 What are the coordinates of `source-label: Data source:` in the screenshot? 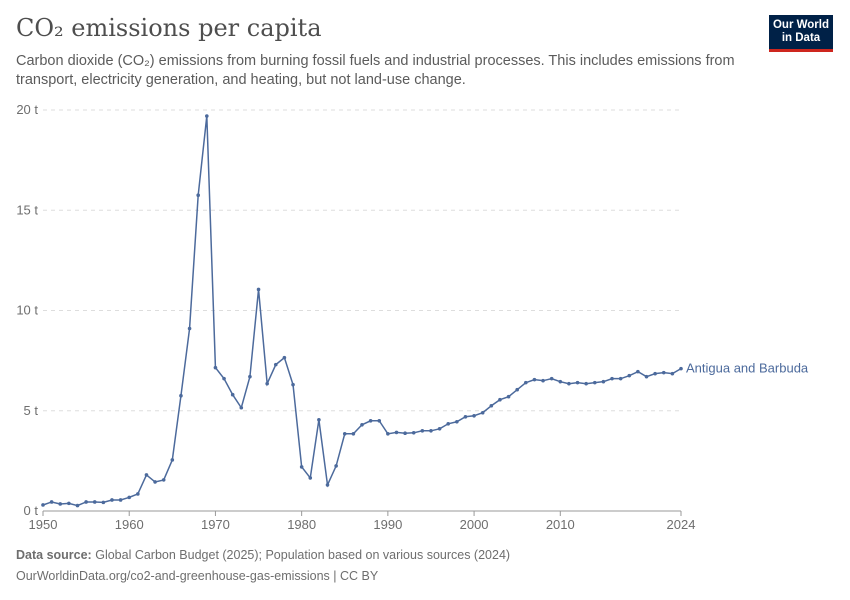 It's located at (54, 555).